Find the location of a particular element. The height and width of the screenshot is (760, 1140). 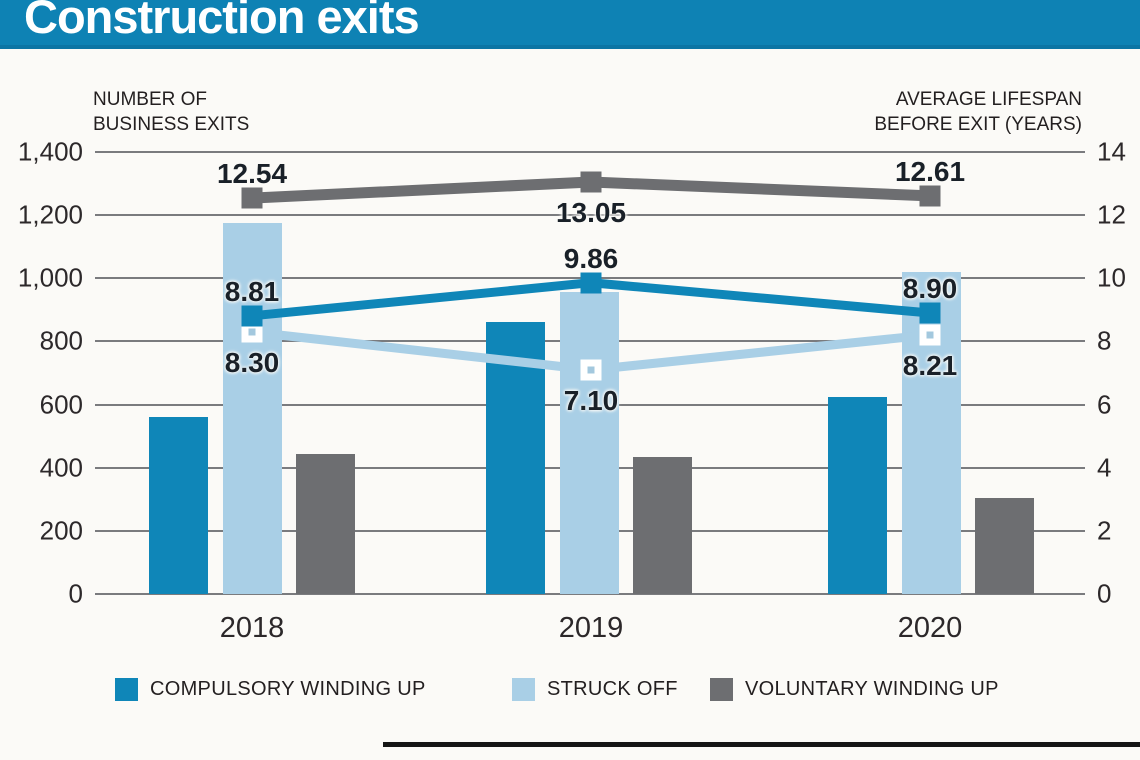

legend-label-struck-off: STRUCK OFF is located at coordinates (612, 689).